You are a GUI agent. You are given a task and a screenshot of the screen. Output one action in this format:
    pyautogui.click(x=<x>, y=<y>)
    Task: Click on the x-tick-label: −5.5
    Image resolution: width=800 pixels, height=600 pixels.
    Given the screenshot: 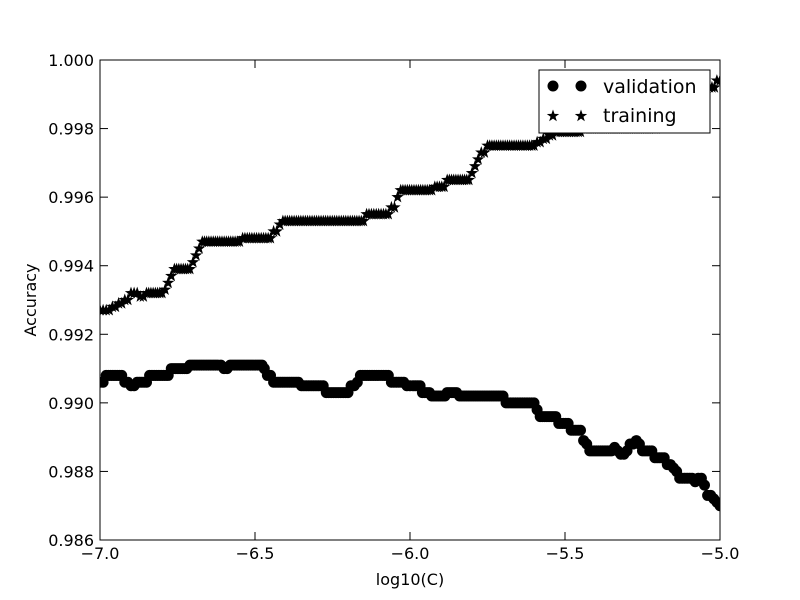 What is the action you would take?
    pyautogui.click(x=565, y=553)
    